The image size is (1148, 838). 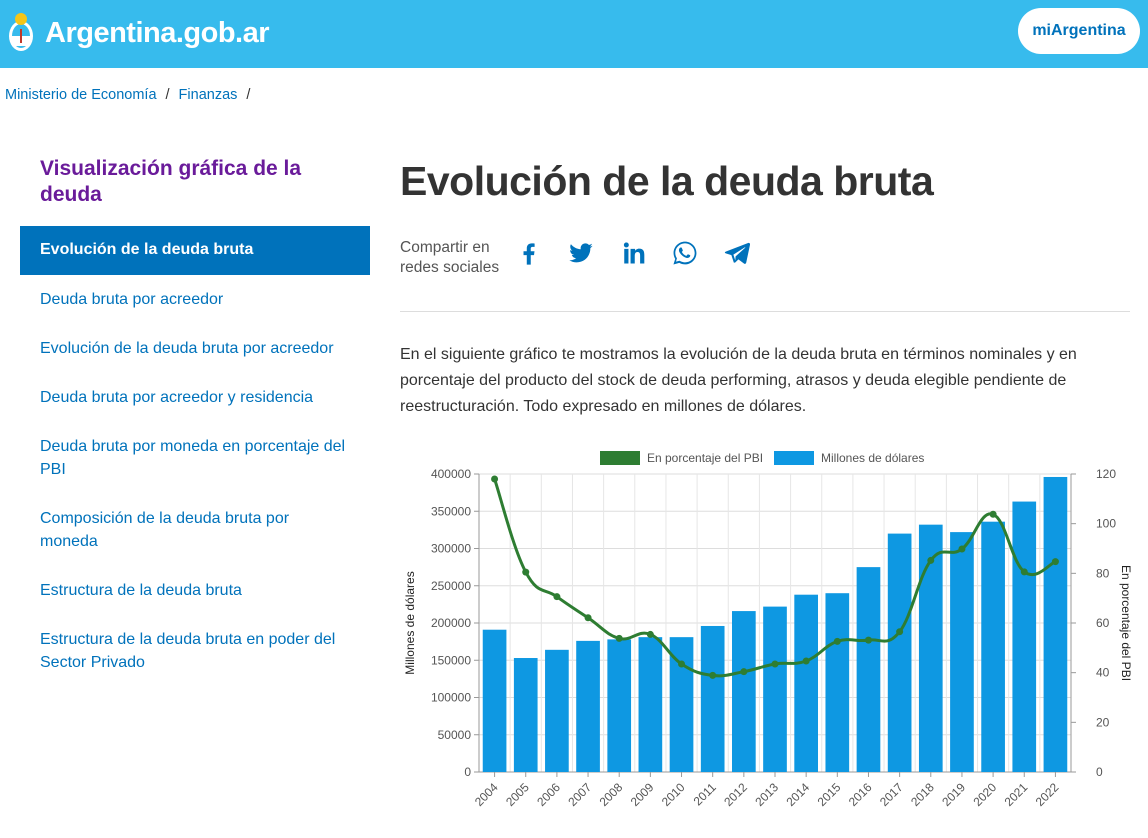 I want to click on x-tick-label: 2012, so click(x=735, y=794).